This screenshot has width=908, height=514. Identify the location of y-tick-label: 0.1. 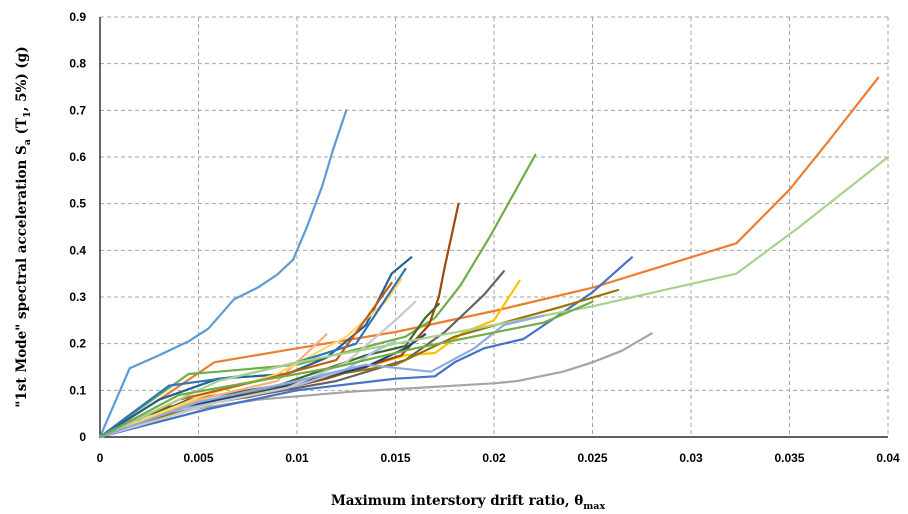
(77, 390).